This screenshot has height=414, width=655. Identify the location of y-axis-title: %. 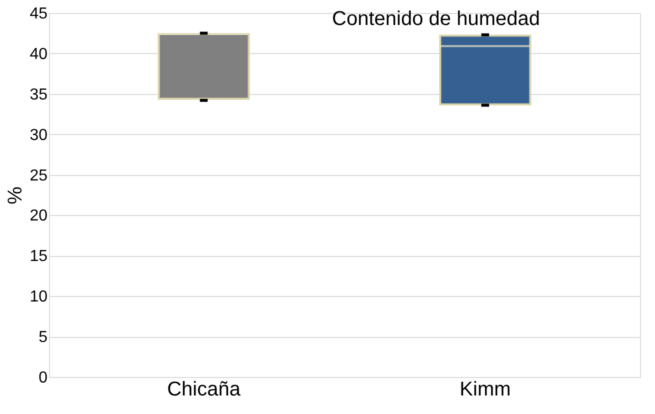
(15, 195).